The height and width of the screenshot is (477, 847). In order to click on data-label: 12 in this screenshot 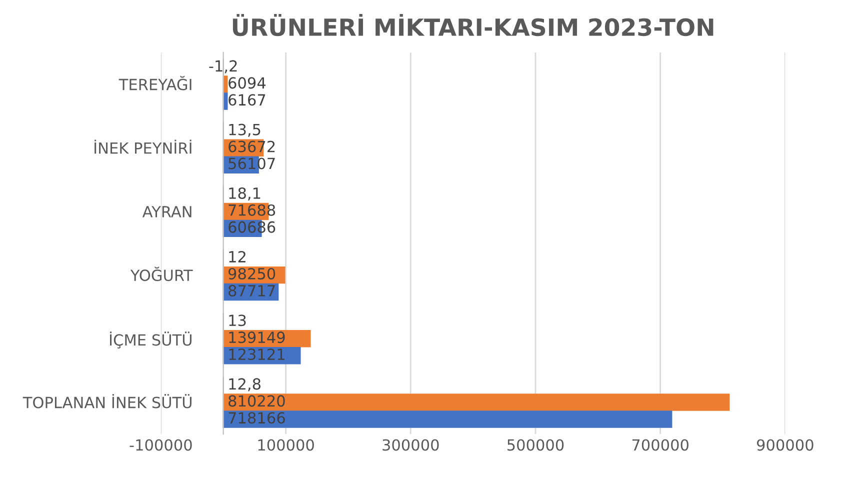, I will do `click(237, 256)`.